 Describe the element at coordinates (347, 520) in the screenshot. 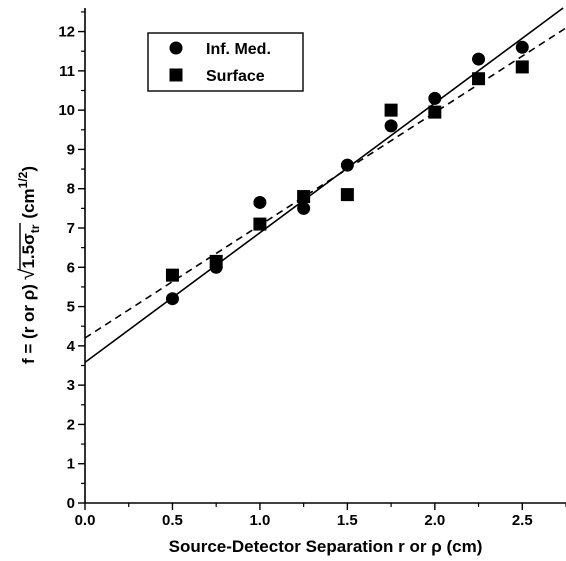

I see `x-tick-label: 1.5` at that location.